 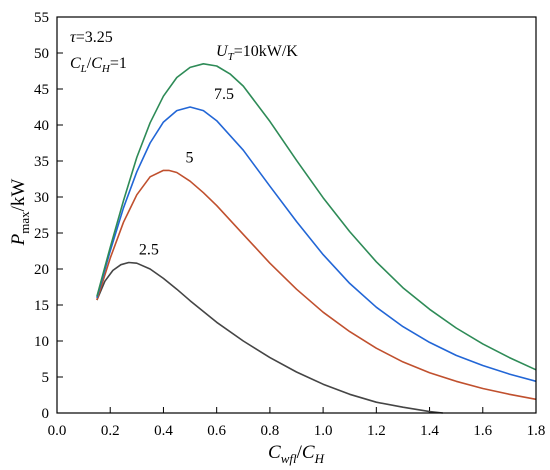 I want to click on ratio-c2: C, so click(x=96, y=63).